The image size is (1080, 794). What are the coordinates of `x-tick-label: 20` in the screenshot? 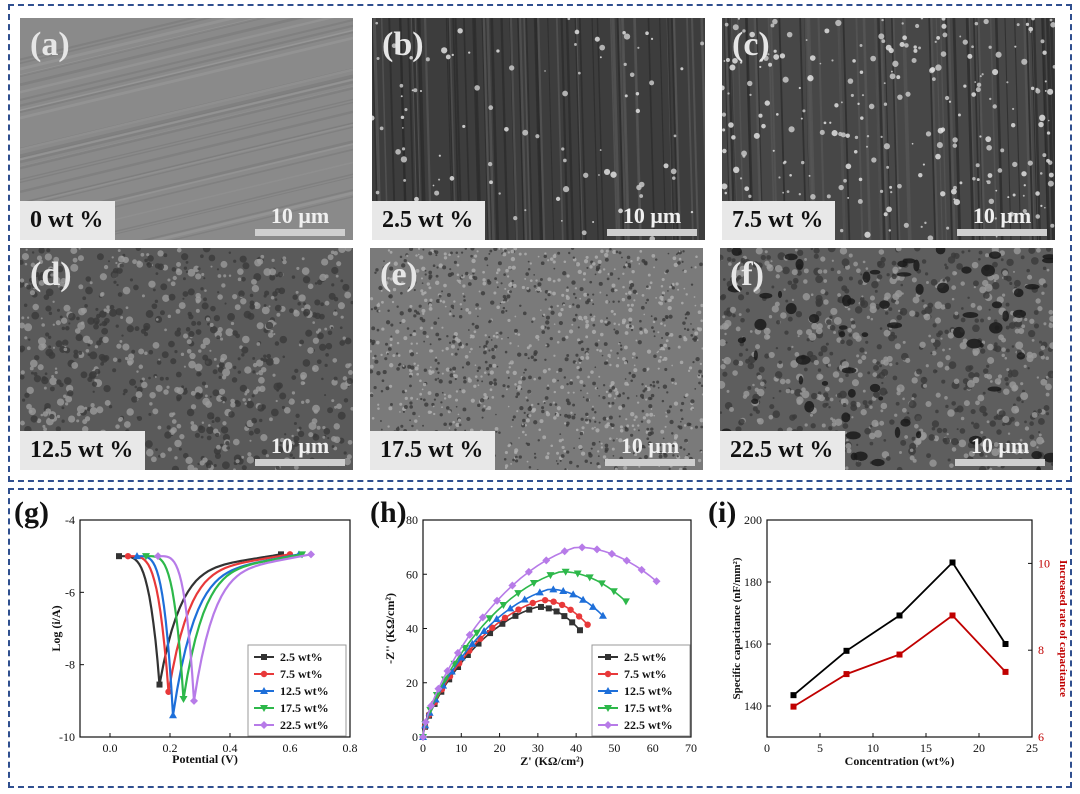 It's located at (979, 748).